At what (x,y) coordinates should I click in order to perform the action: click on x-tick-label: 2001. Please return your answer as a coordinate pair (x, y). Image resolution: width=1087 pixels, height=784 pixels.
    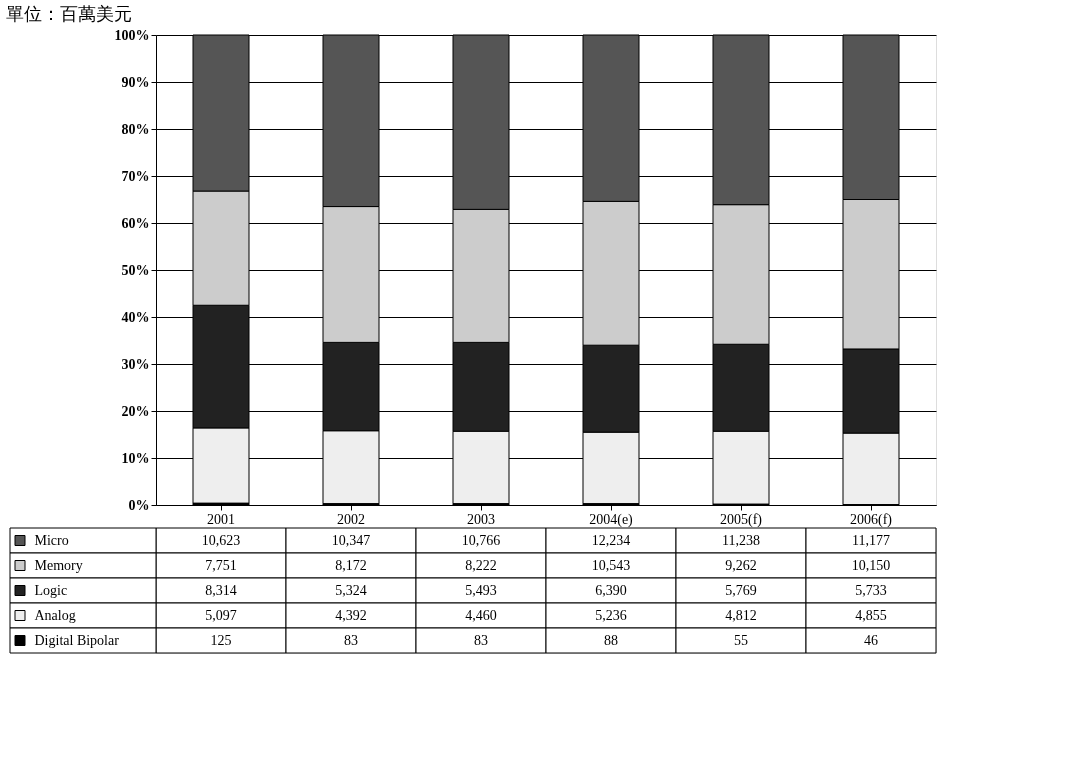
    Looking at the image, I should click on (221, 519).